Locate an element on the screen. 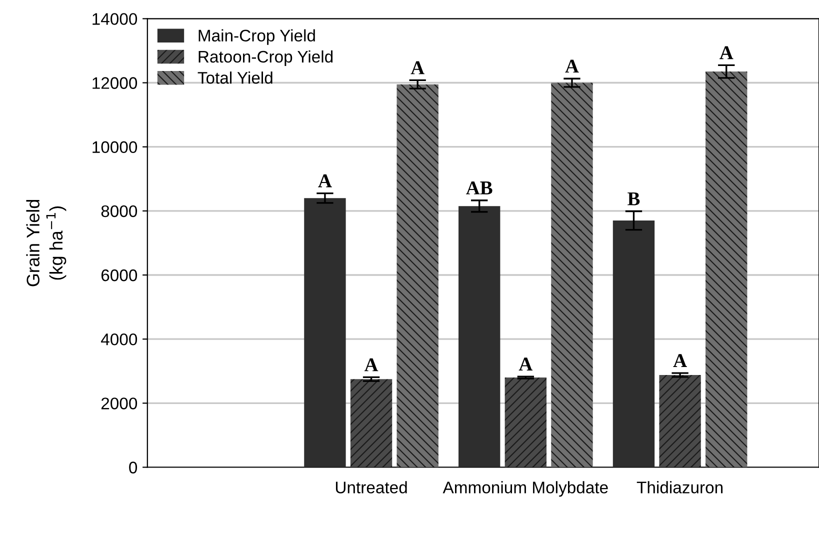  y-tick-label: 12000 is located at coordinates (115, 83).